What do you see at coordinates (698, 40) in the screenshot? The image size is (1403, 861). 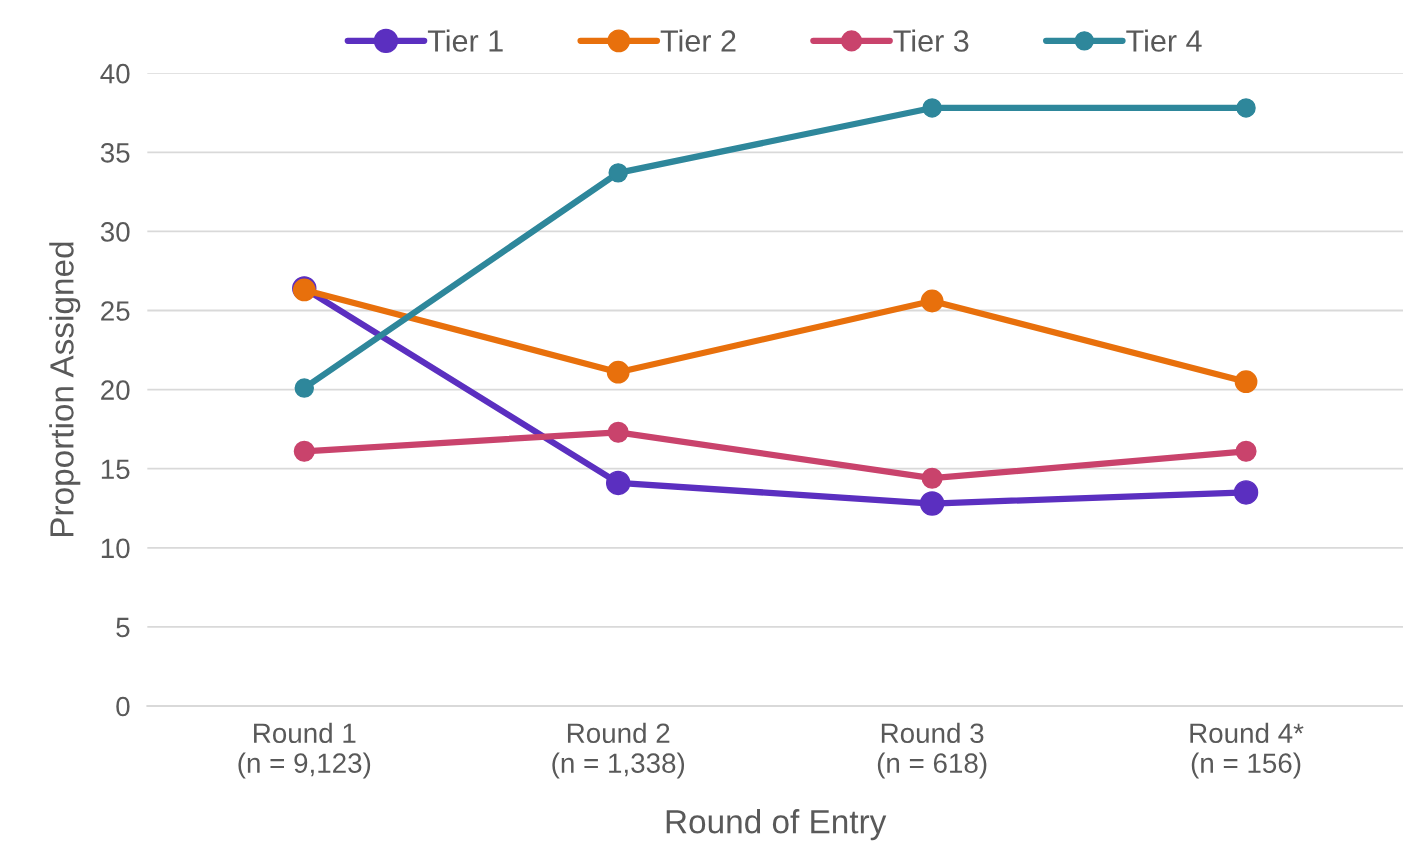 I see `legend-label: Tier 2` at bounding box center [698, 40].